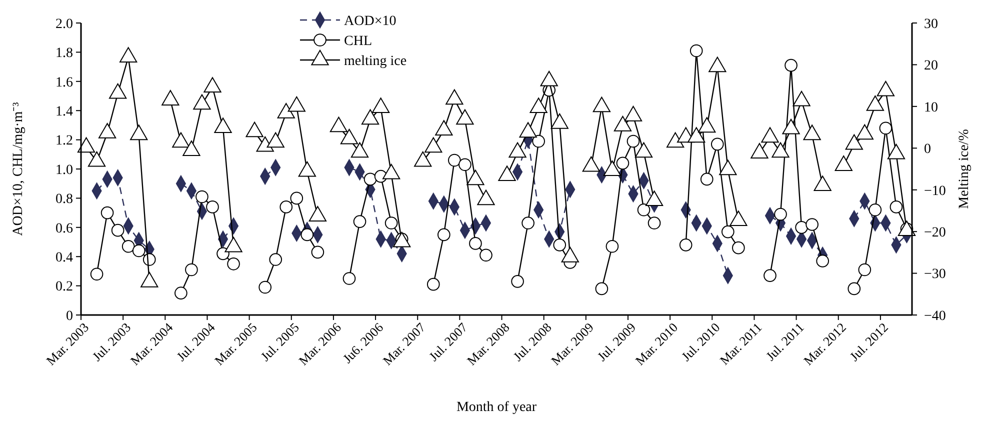  I want to click on y-tick-label: 0.8, so click(64, 200).